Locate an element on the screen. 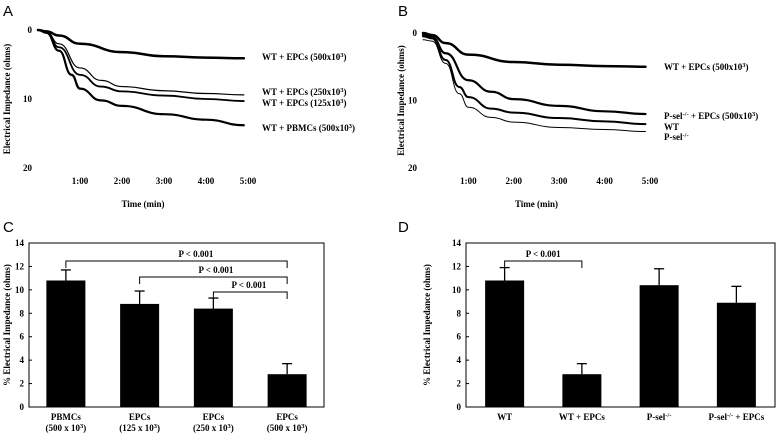 The height and width of the screenshot is (438, 778). panel-letter-c: C is located at coordinates (8, 227).